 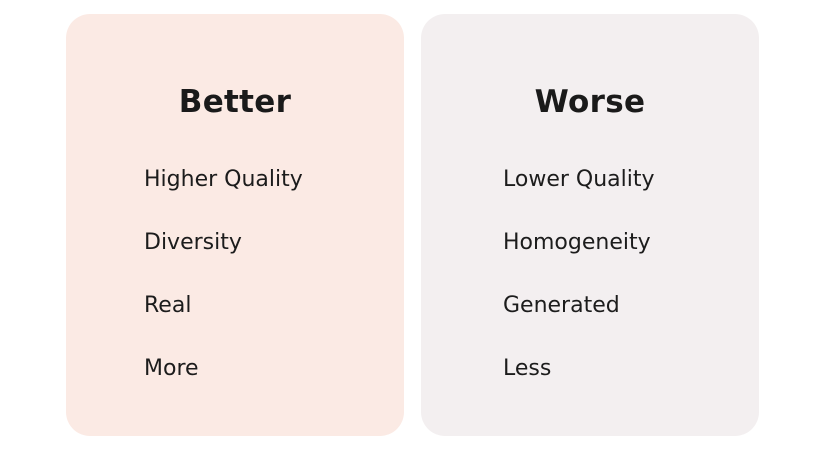 What do you see at coordinates (561, 305) in the screenshot?
I see `worse-item-generated: Generated` at bounding box center [561, 305].